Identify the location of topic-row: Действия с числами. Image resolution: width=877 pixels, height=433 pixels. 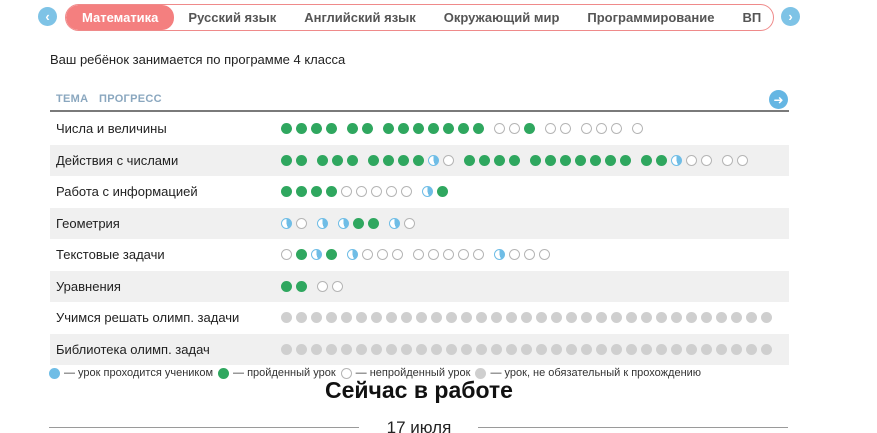
(419, 160).